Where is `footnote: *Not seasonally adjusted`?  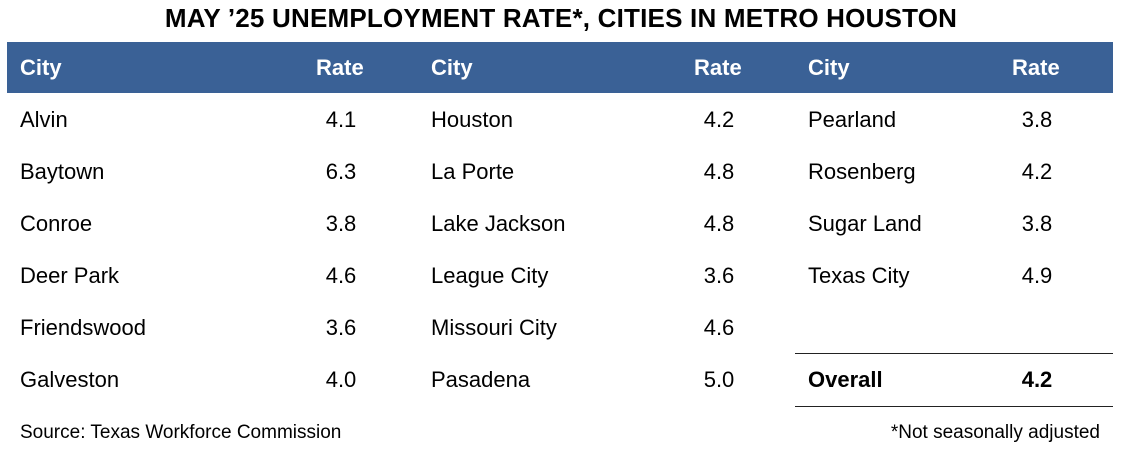 footnote: *Not seasonally adjusted is located at coordinates (995, 432).